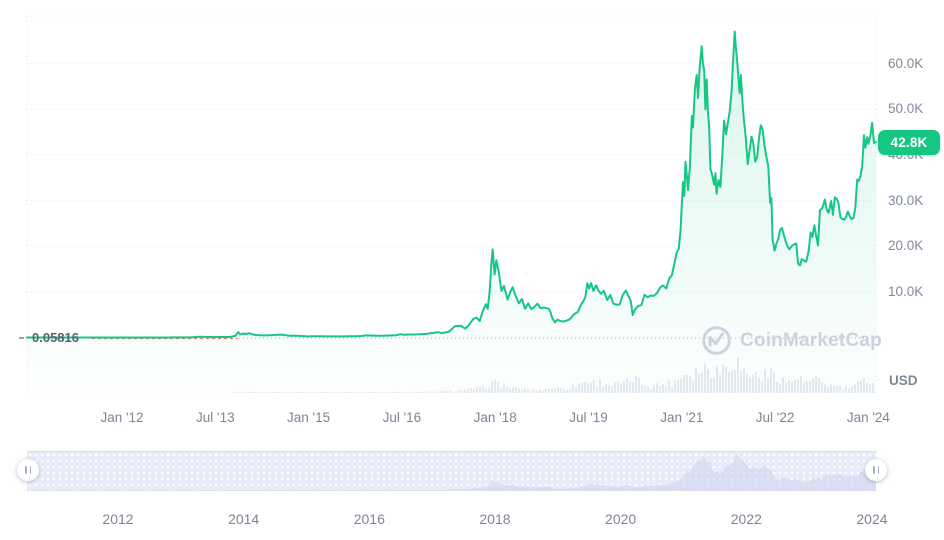 Image resolution: width=944 pixels, height=540 pixels. I want to click on navigator-left-handle, so click(28, 470).